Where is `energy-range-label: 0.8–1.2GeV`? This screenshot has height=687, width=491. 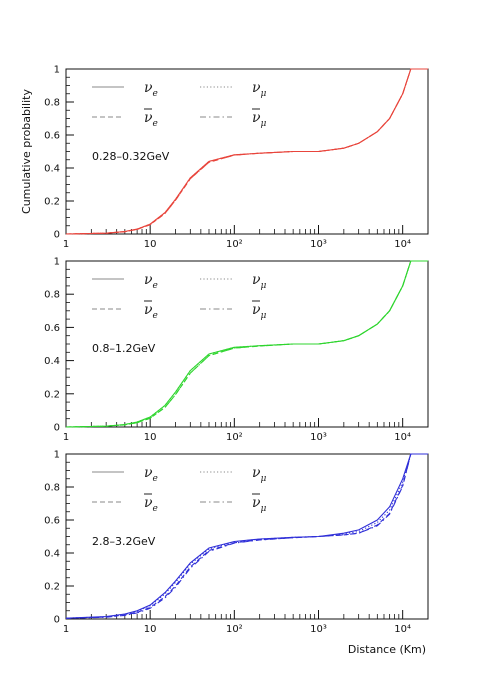
energy-range-label: 0.8–1.2GeV is located at coordinates (124, 348).